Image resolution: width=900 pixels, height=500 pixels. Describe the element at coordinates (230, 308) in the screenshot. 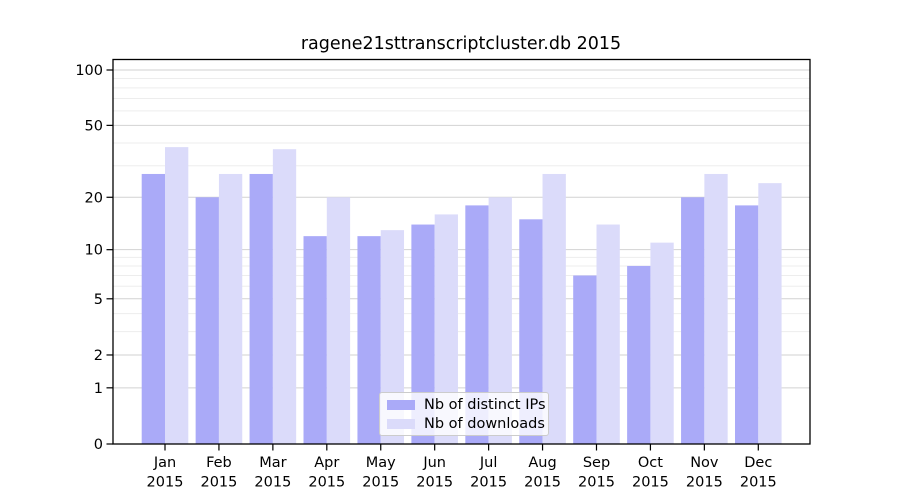

I see `bar-downloads-Feb` at that location.